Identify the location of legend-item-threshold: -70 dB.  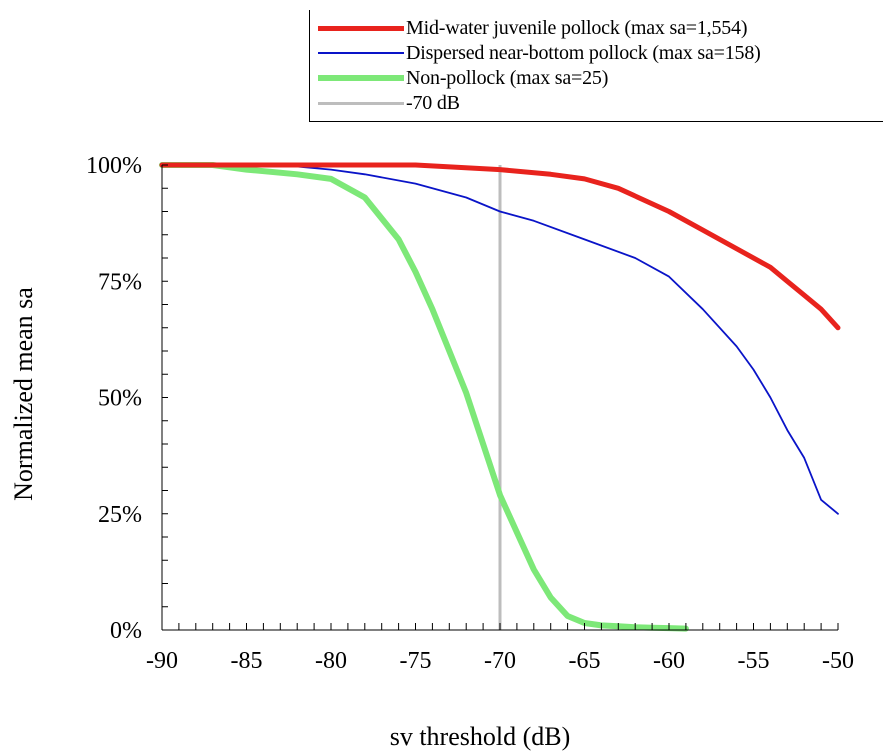
(389, 103).